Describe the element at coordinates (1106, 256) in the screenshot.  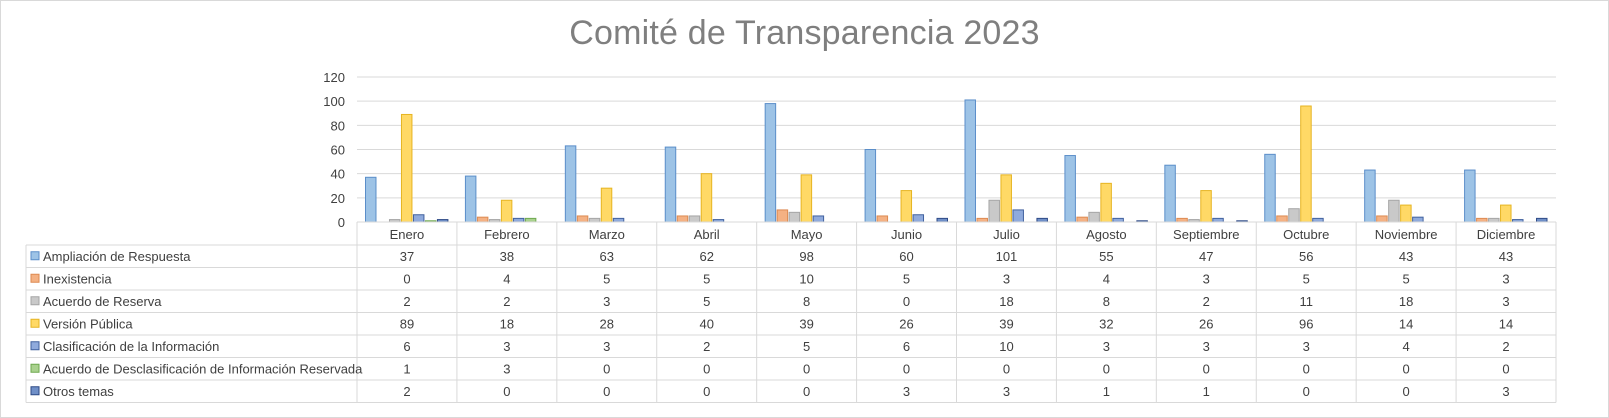
I see `data-value: 55` at that location.